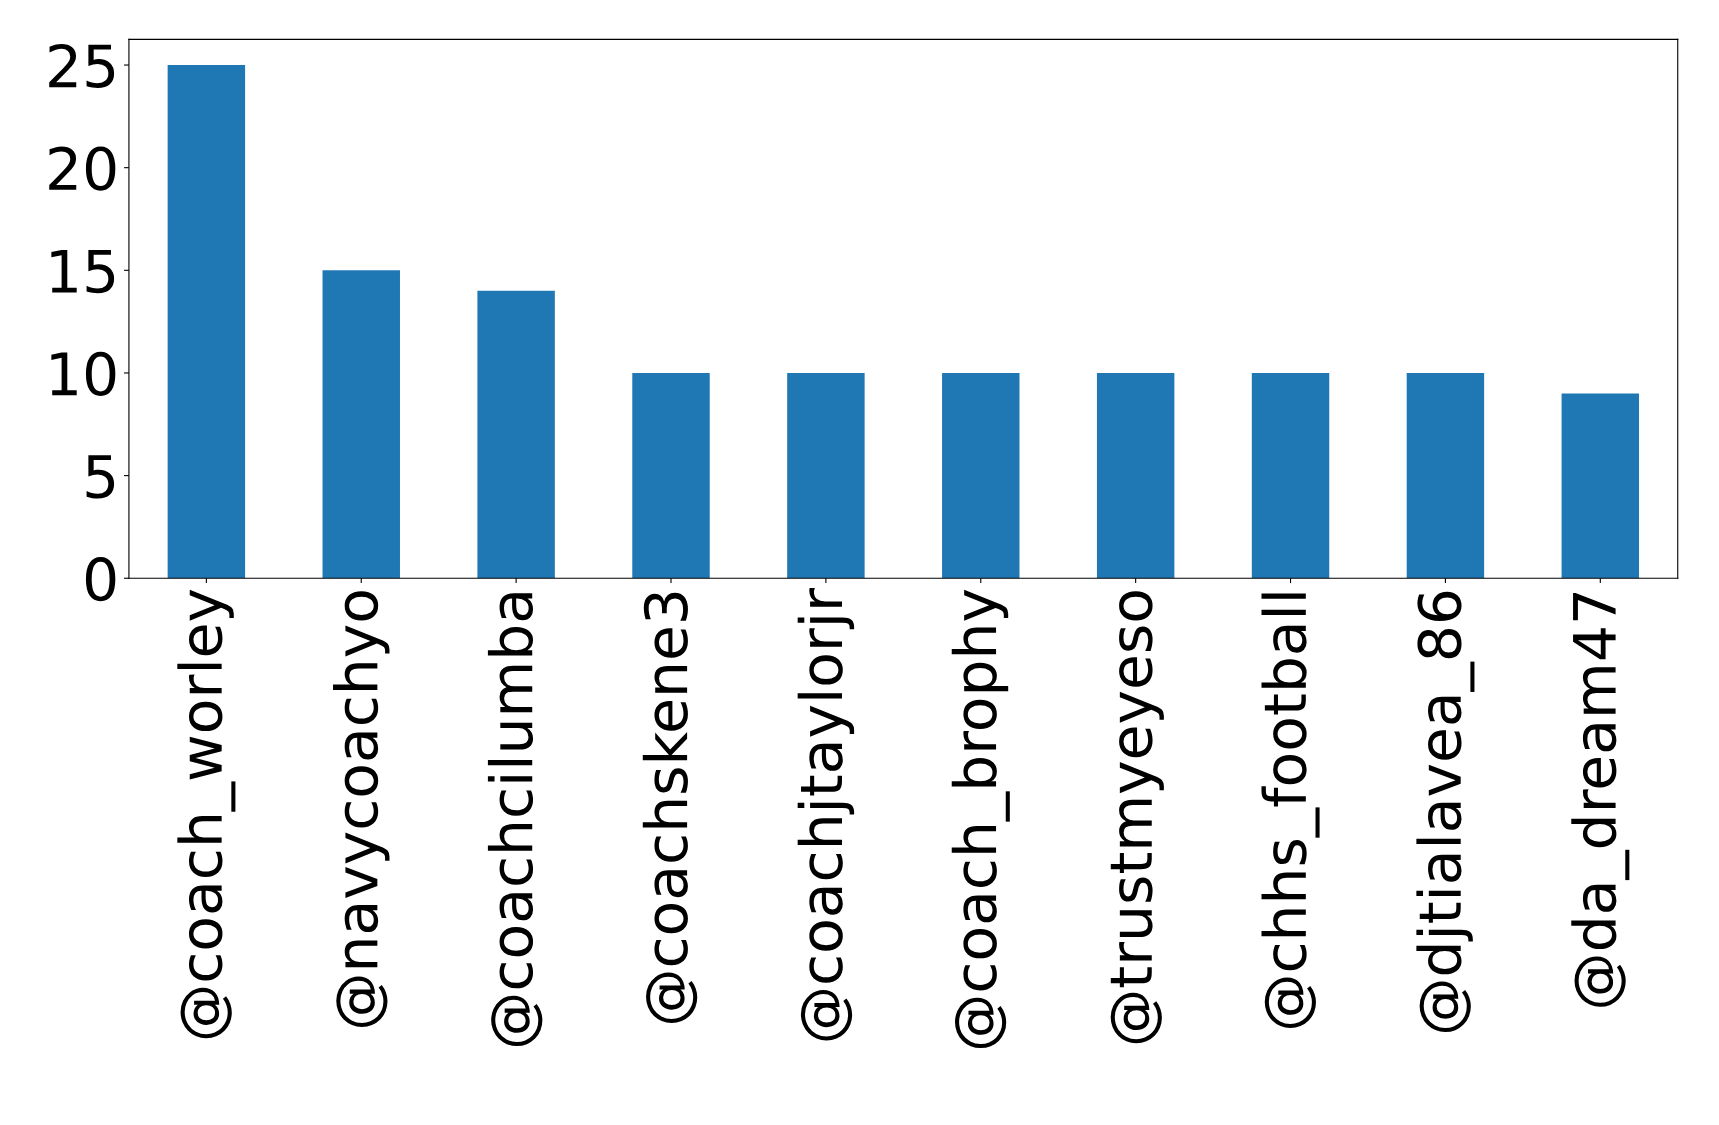  Describe the element at coordinates (82, 168) in the screenshot. I see `y-tick-label: 20` at that location.